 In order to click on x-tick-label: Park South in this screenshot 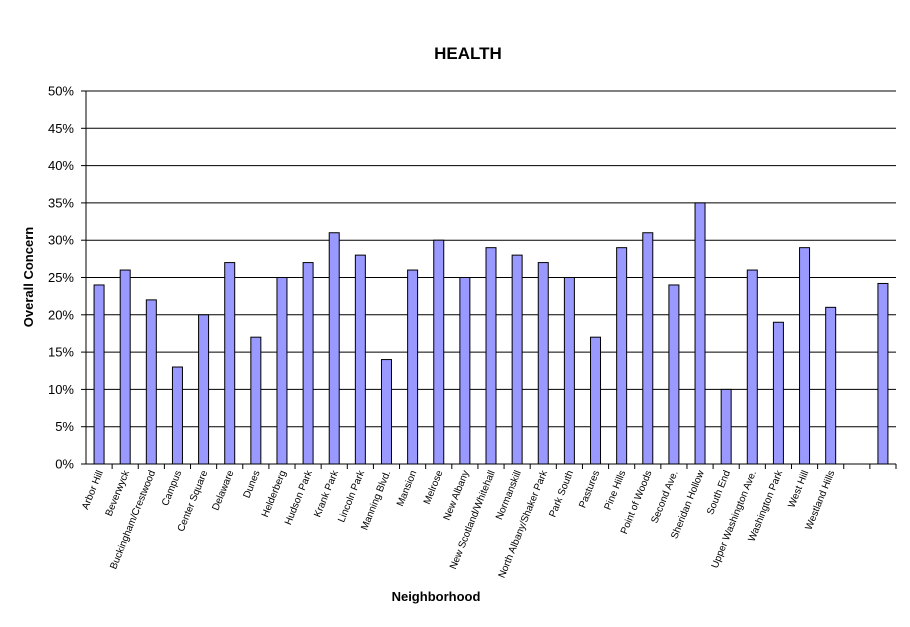, I will do `click(561, 494)`.